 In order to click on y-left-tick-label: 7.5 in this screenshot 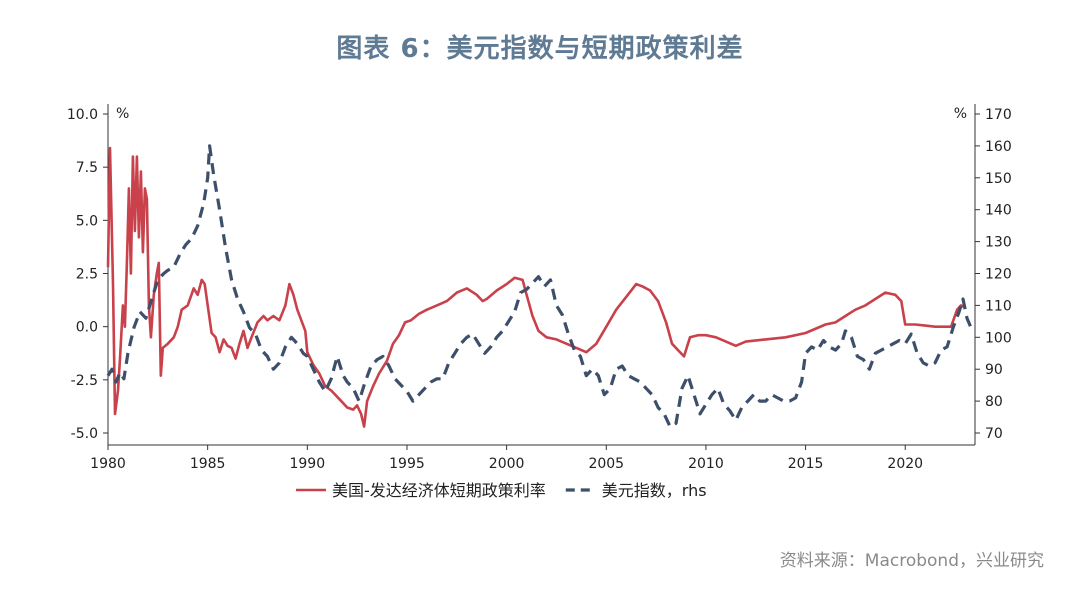, I will do `click(87, 168)`.